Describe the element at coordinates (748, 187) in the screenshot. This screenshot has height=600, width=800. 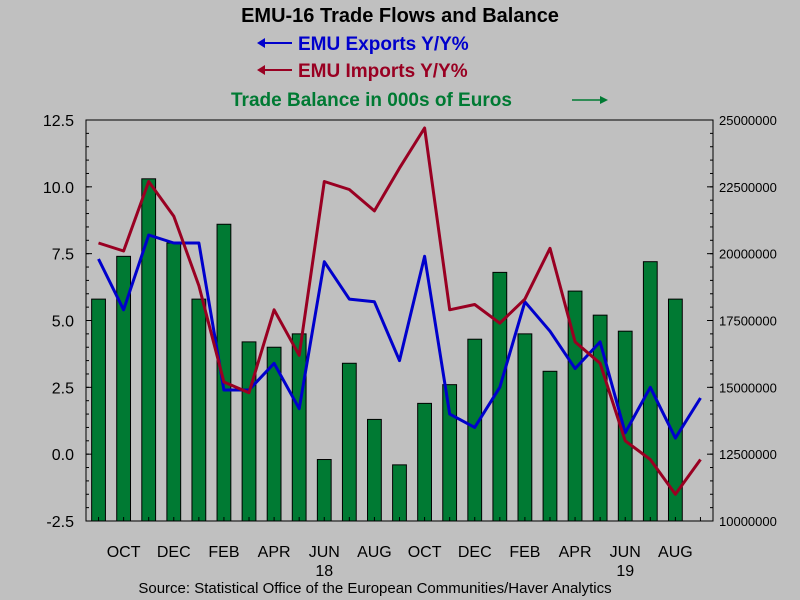
I see `right-tick-label: 22500000` at that location.